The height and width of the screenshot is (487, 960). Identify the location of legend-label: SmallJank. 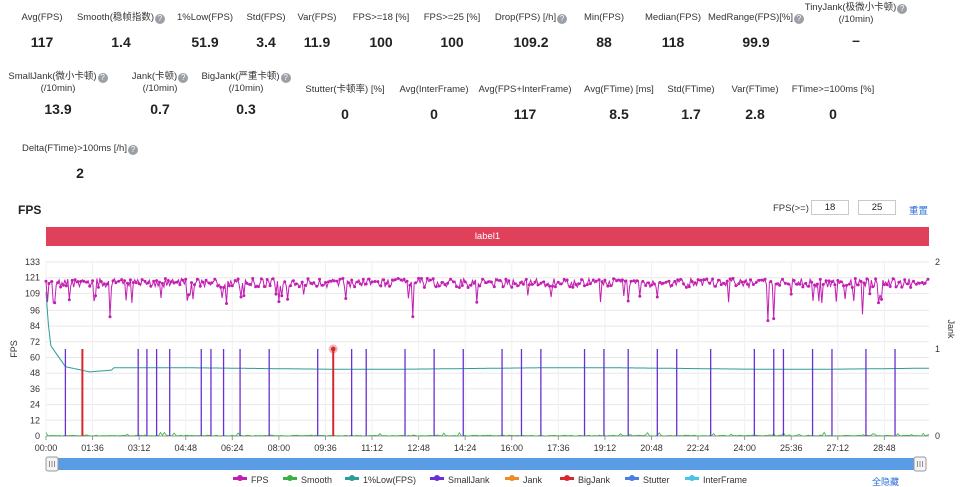
(469, 480).